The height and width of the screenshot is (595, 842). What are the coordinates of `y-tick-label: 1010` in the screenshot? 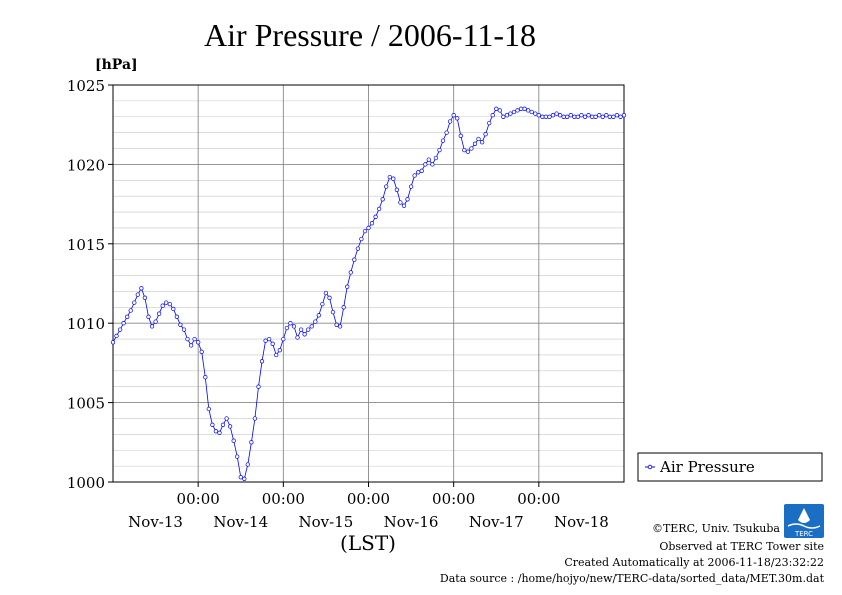 It's located at (86, 324).